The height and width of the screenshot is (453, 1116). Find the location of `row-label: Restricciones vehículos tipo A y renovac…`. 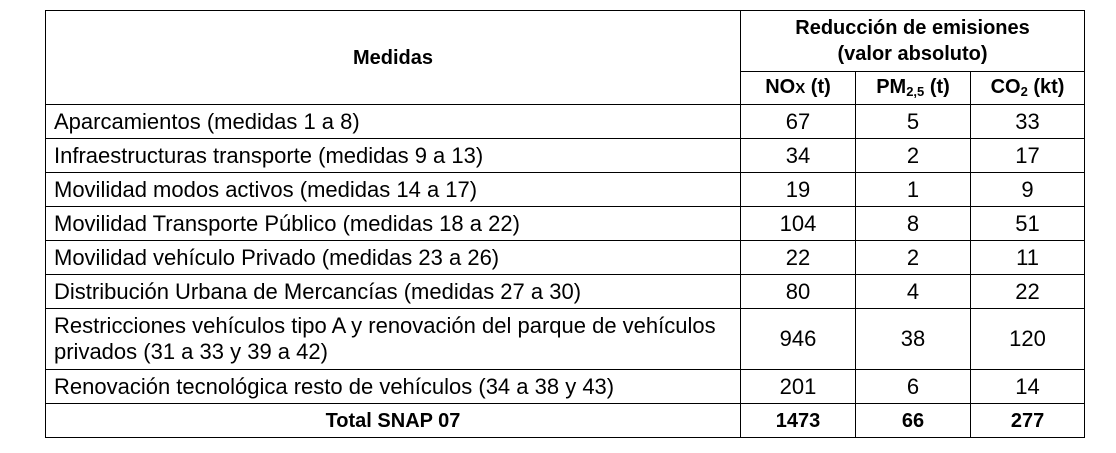

row-label: Restricciones vehículos tipo A y renovac… is located at coordinates (393, 339).